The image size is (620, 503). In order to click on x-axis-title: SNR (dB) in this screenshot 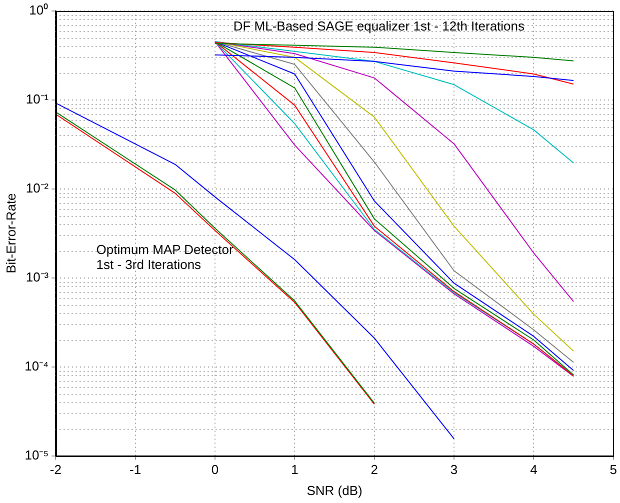, I will do `click(334, 490)`.